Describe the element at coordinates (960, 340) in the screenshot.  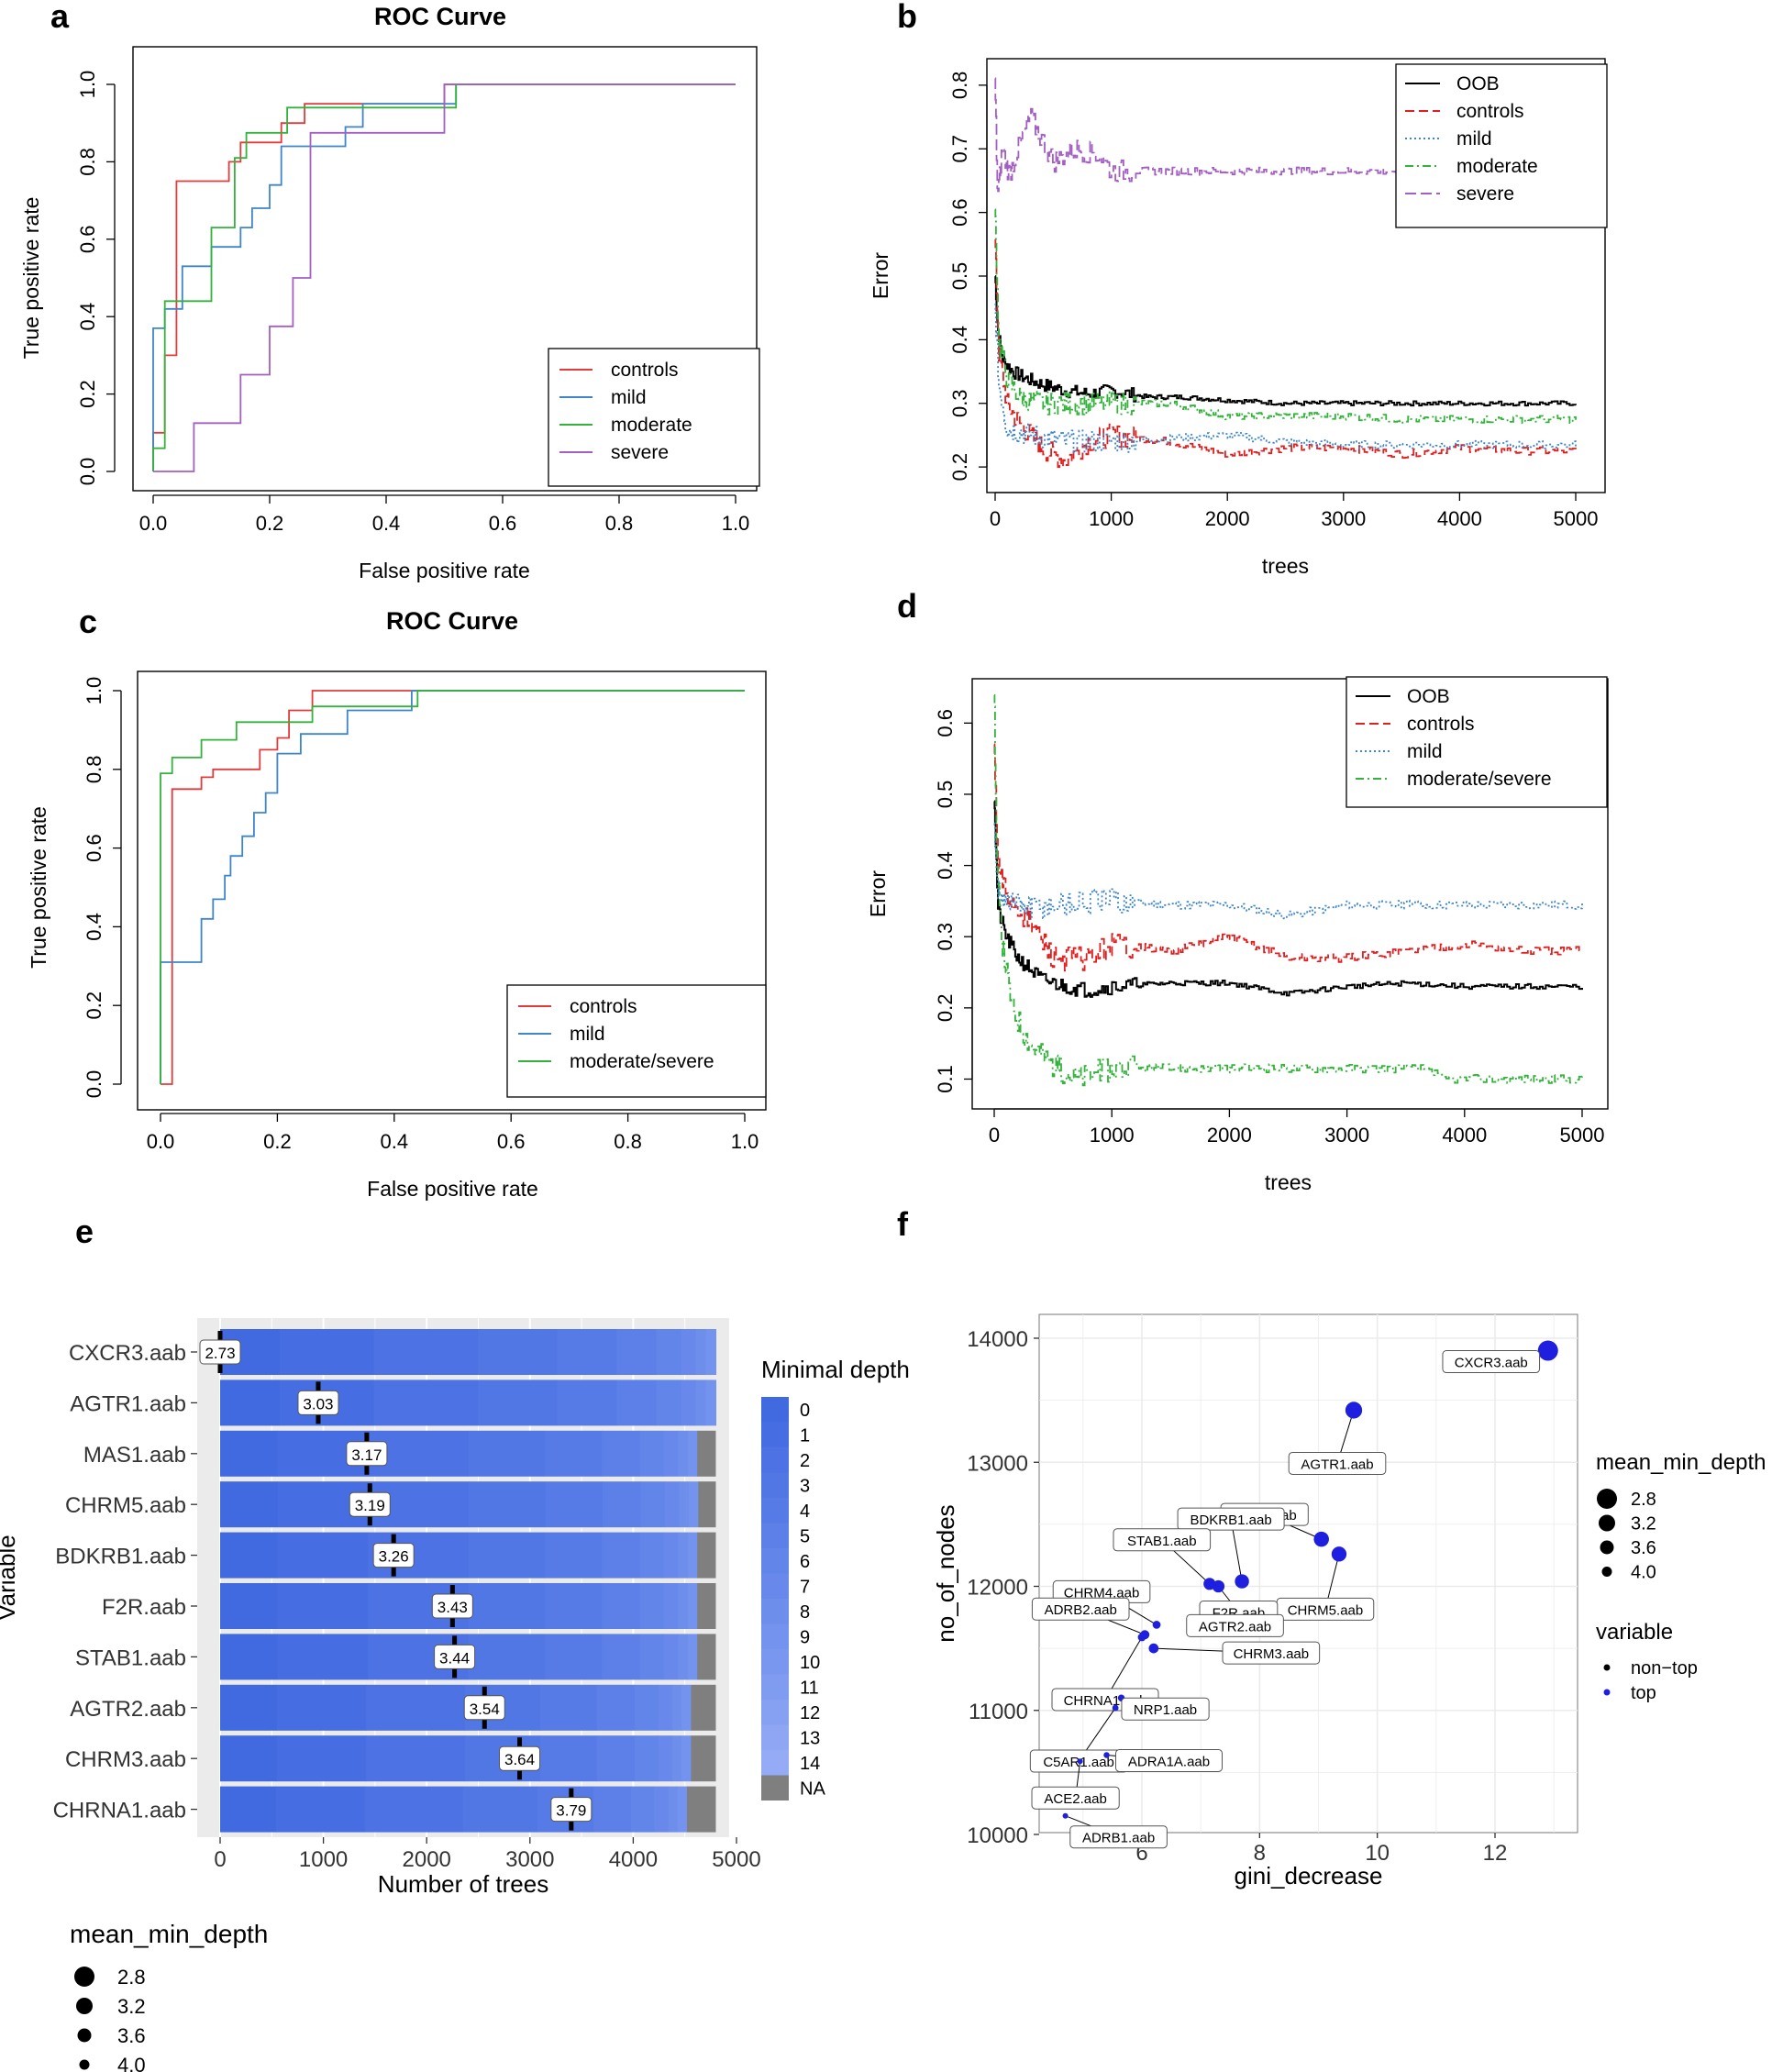
I see `y-tick-label: 0.4` at that location.